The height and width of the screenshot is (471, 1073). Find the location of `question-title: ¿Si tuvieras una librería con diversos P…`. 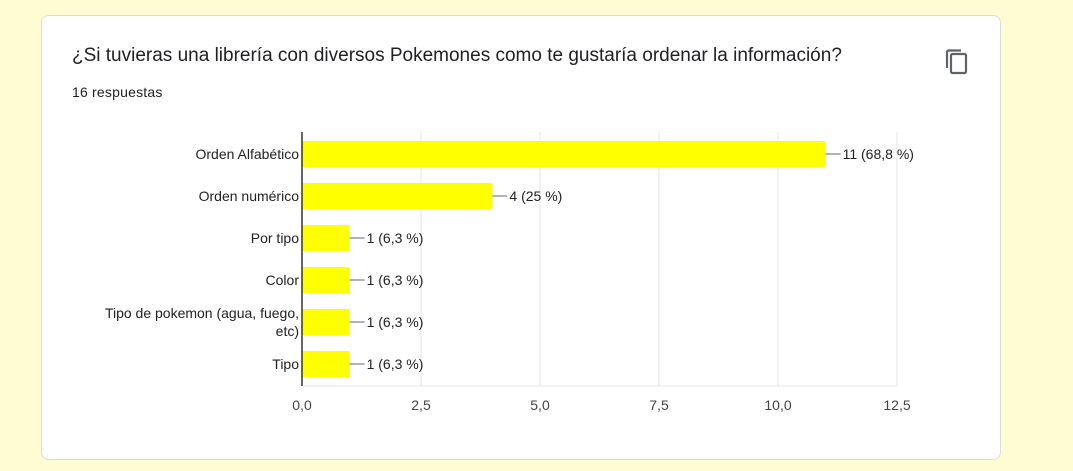

question-title: ¿Si tuvieras una librería con diversos P… is located at coordinates (457, 55).